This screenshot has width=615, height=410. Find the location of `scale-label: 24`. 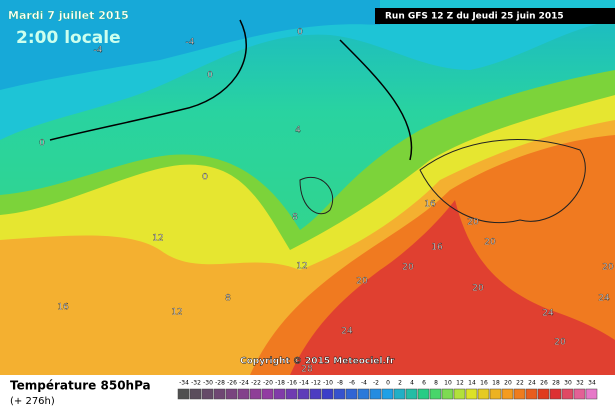

scale-label: 24 is located at coordinates (532, 383).